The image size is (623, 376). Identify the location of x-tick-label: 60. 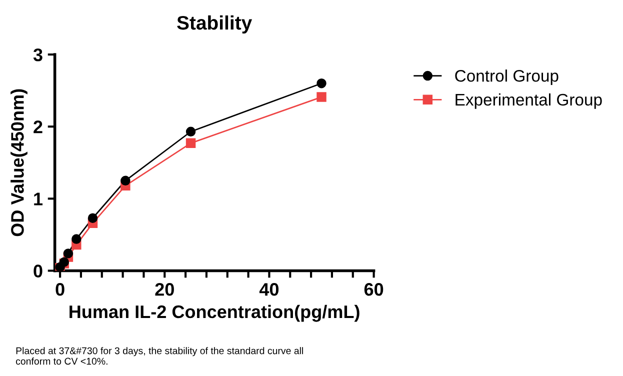
(374, 289).